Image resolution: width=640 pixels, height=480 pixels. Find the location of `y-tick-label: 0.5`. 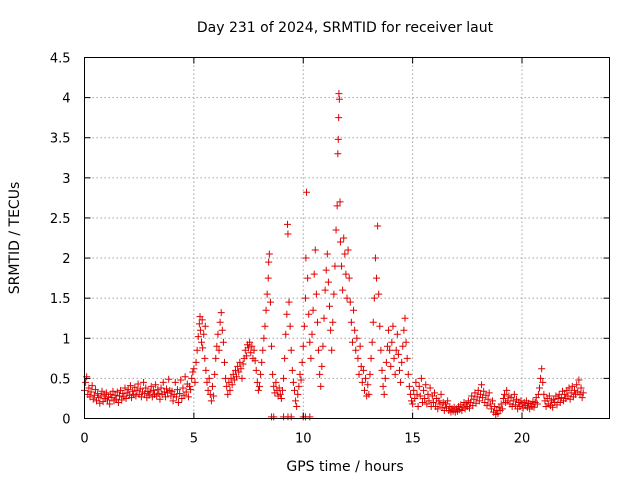

y-tick-label: 0.5 is located at coordinates (60, 379).